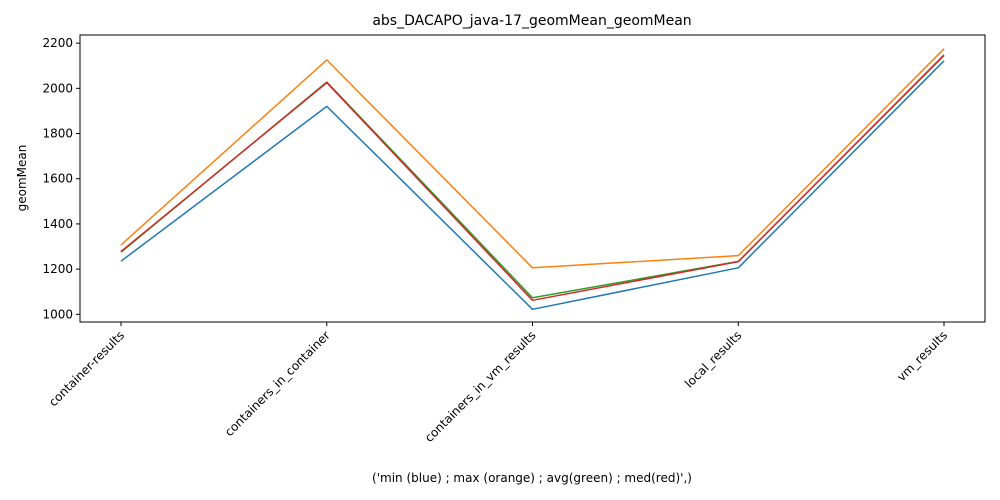 The width and height of the screenshot is (1000, 500). I want to click on y-tick-label-4: 1800, so click(57, 134).